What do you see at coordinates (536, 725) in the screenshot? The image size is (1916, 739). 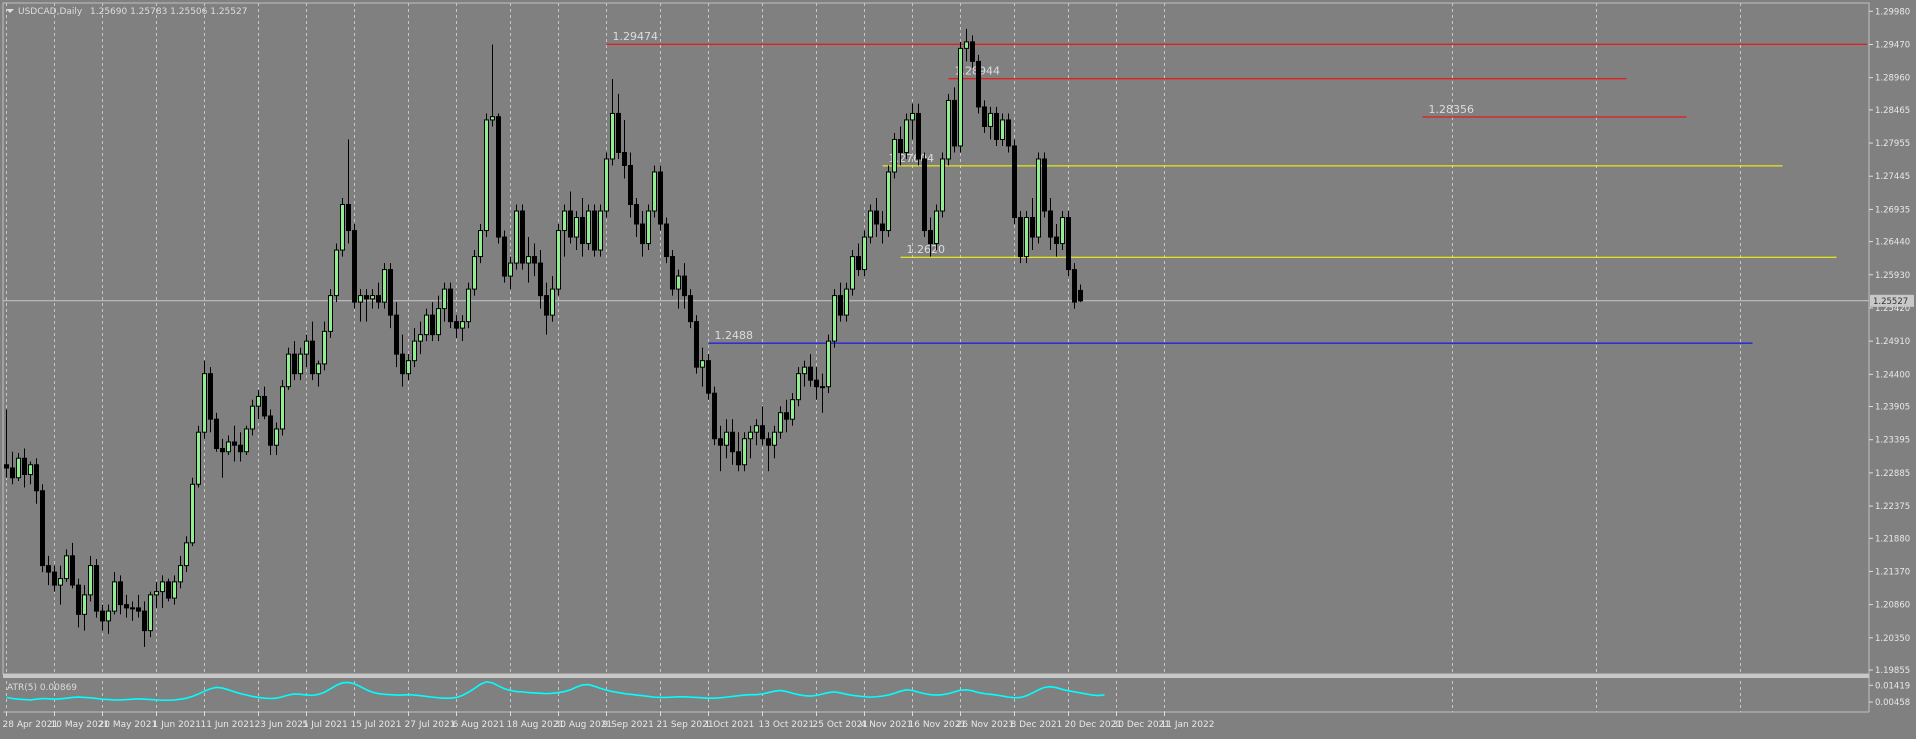 I see `time-tick-label: 18 Aug 2021` at bounding box center [536, 725].